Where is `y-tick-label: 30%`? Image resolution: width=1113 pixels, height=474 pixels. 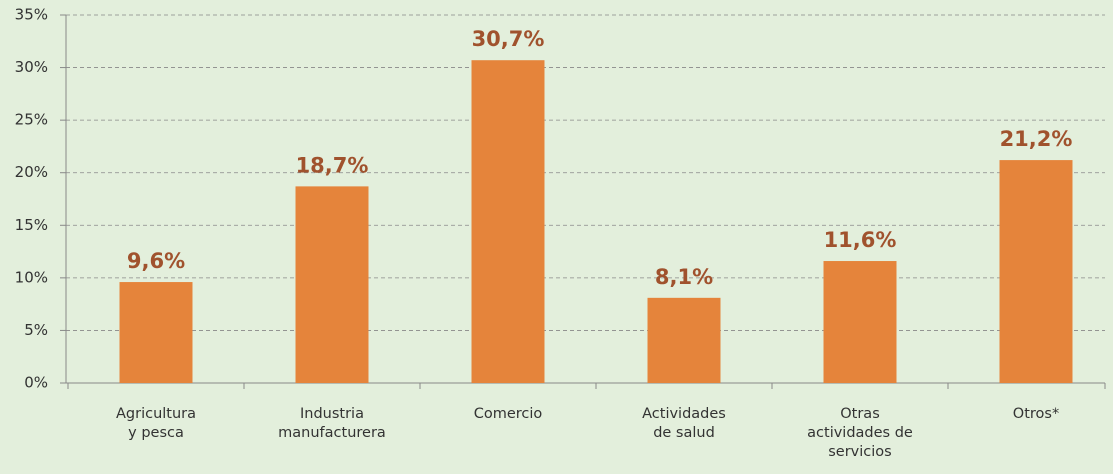
y-tick-label: 30% is located at coordinates (31, 67).